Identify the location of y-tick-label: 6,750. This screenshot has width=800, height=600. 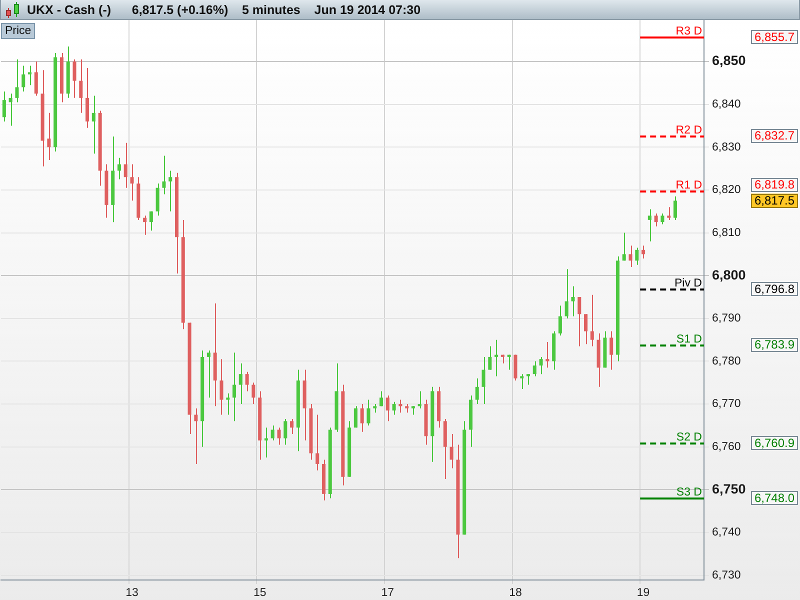
(729, 488).